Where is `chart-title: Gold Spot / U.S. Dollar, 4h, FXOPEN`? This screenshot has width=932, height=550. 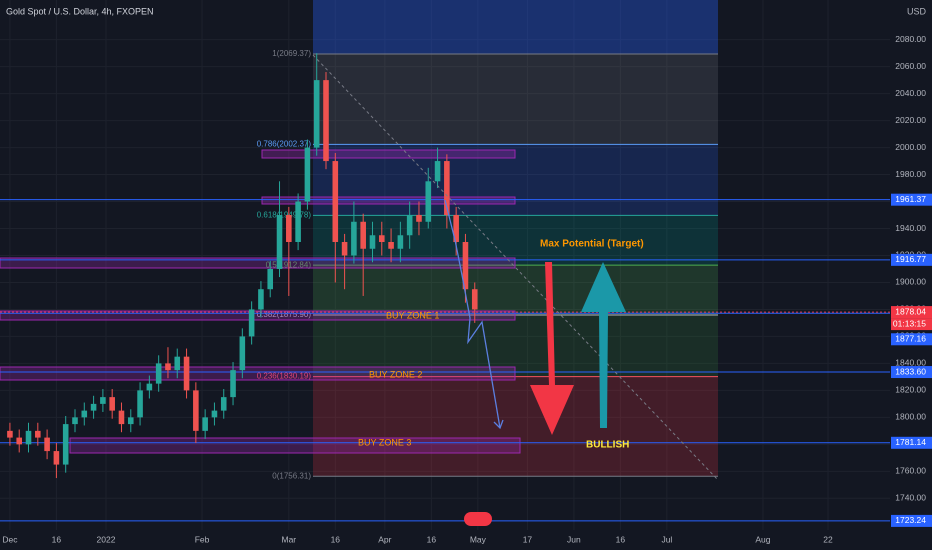 chart-title: Gold Spot / U.S. Dollar, 4h, FXOPEN is located at coordinates (80, 11).